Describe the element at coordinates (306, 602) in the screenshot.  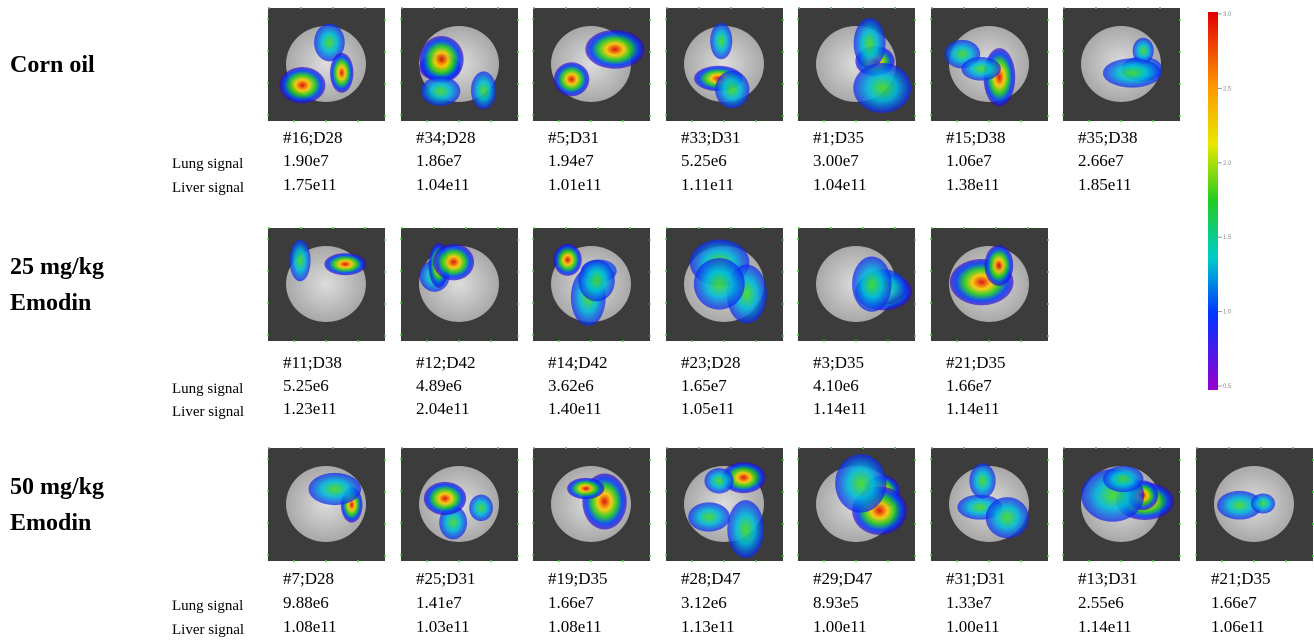
I see `lung-signal: 9.88e6` at that location.